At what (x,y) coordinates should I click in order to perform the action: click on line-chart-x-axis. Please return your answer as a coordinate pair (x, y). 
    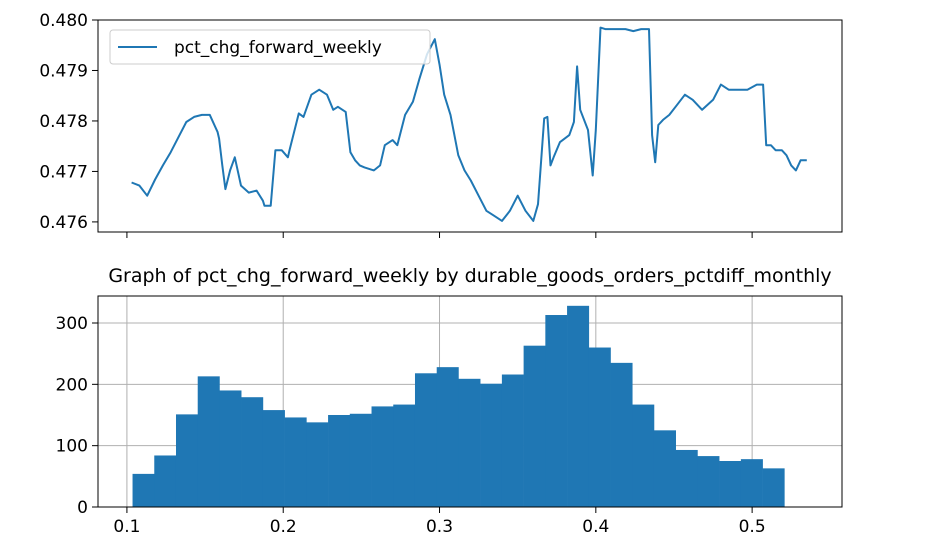
    Looking at the image, I should click on (439, 235).